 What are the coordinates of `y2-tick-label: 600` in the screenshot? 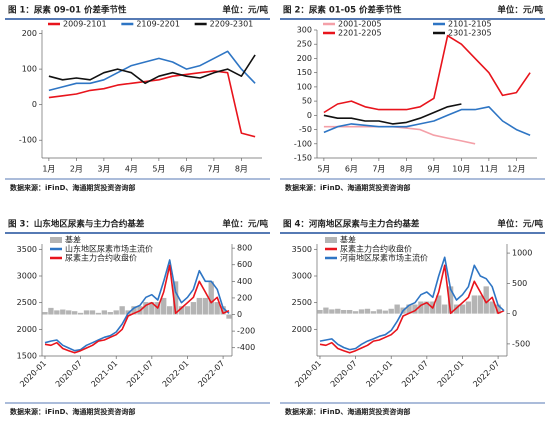 It's located at (244, 264).